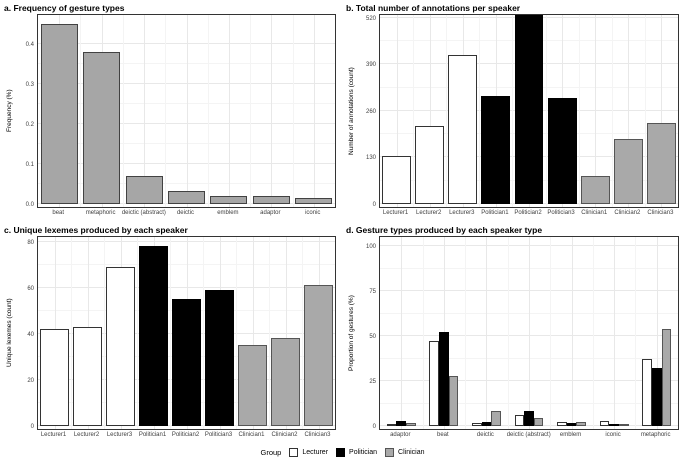  I want to click on y-tick-label: 390, so click(370, 65).